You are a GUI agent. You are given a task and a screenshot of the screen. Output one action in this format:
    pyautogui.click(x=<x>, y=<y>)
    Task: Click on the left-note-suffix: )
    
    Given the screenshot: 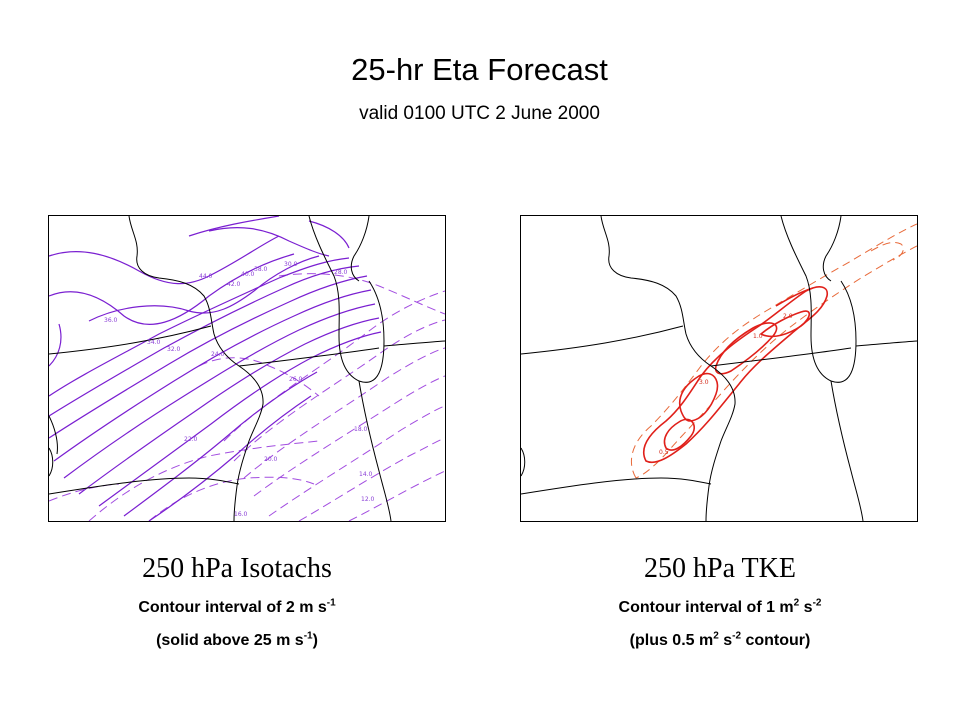 What is the action you would take?
    pyautogui.click(x=315, y=640)
    